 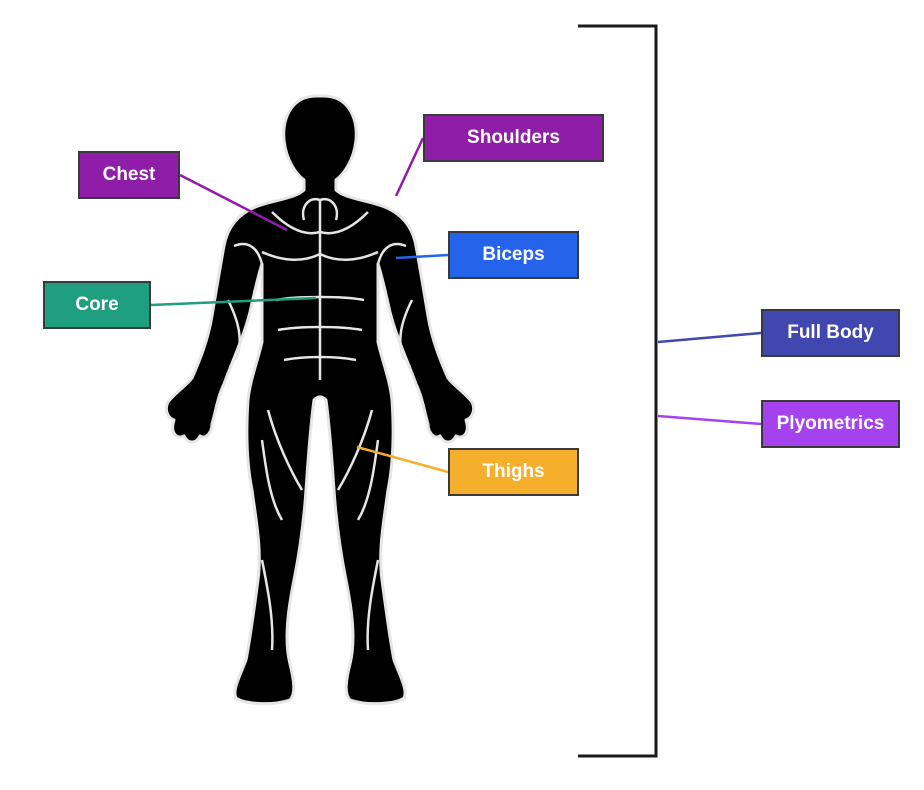 I want to click on full-body-label: Full Body, so click(x=830, y=333).